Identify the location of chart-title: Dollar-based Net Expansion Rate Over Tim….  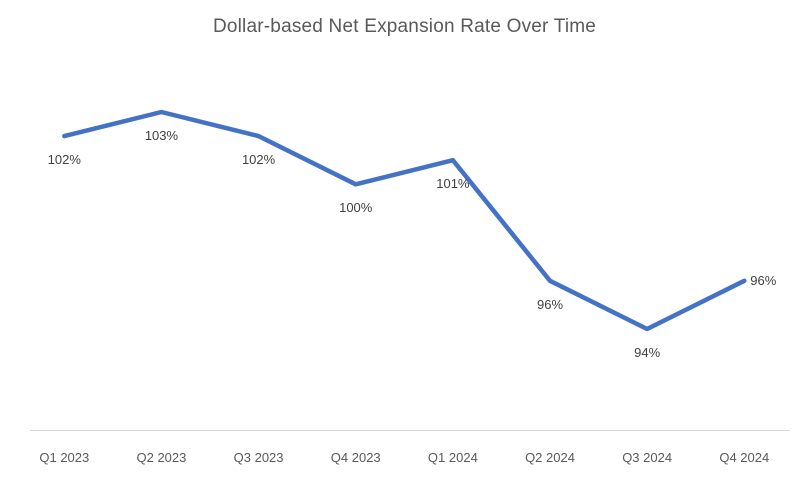
(404, 26).